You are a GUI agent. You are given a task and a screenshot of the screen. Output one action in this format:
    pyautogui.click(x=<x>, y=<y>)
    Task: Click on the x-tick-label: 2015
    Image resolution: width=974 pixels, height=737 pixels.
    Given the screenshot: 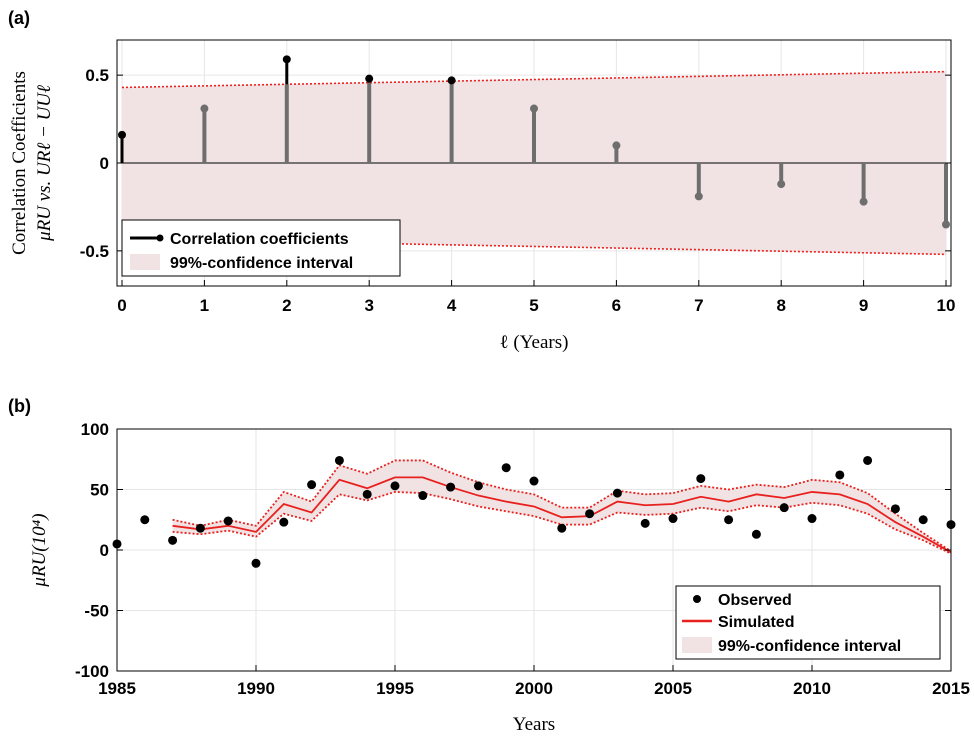 What is the action you would take?
    pyautogui.click(x=951, y=688)
    